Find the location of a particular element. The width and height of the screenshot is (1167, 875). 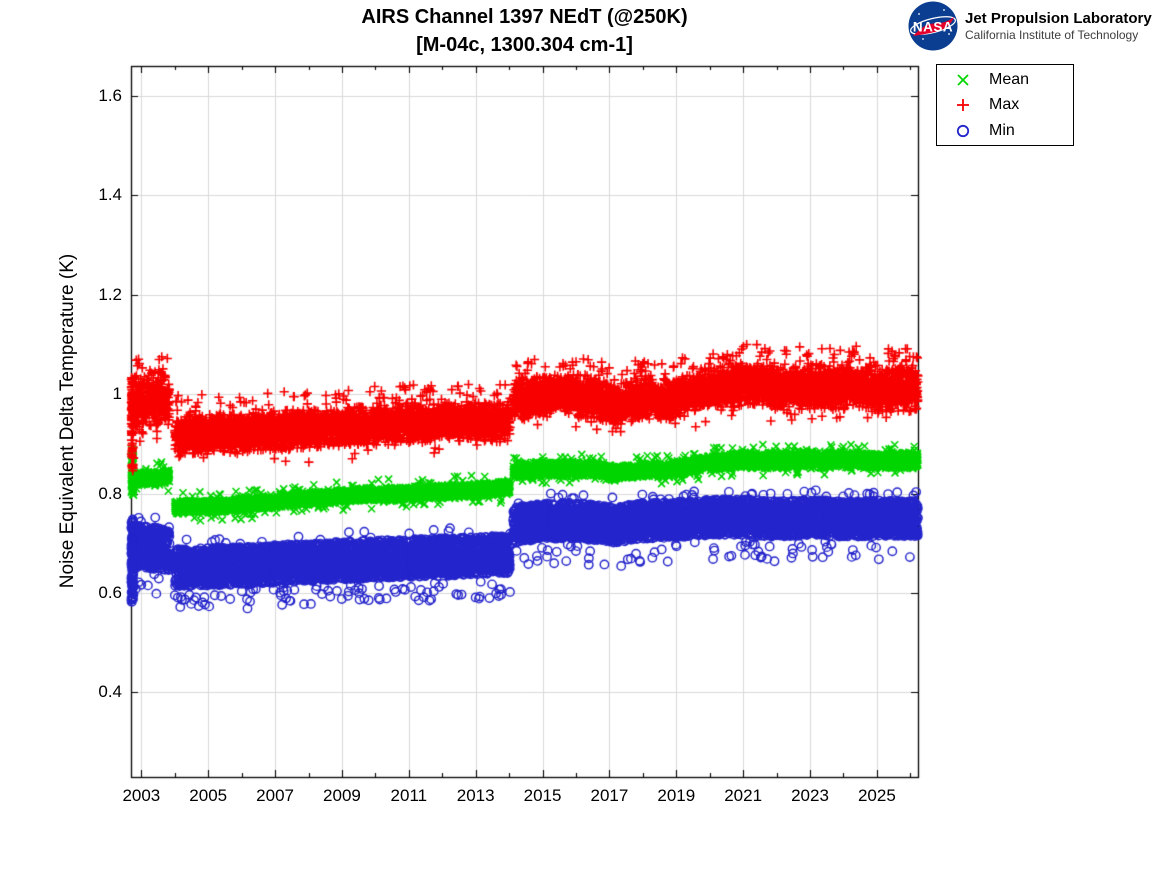

x-tick-label: 2017 is located at coordinates (609, 795).